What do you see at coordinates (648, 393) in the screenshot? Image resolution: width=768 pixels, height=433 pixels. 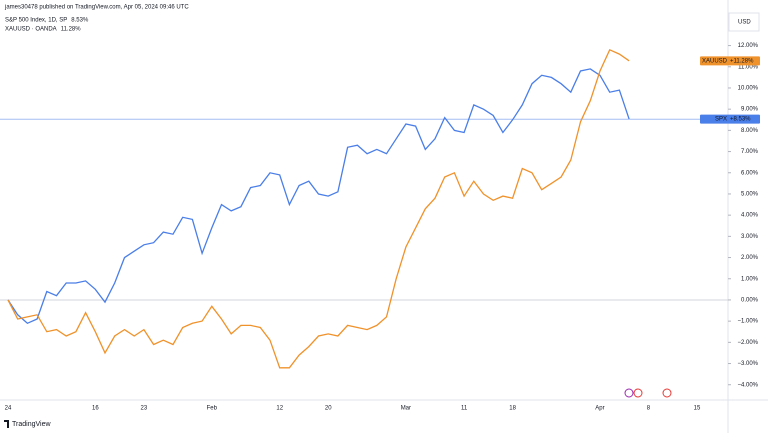 I see `event-icons` at bounding box center [648, 393].